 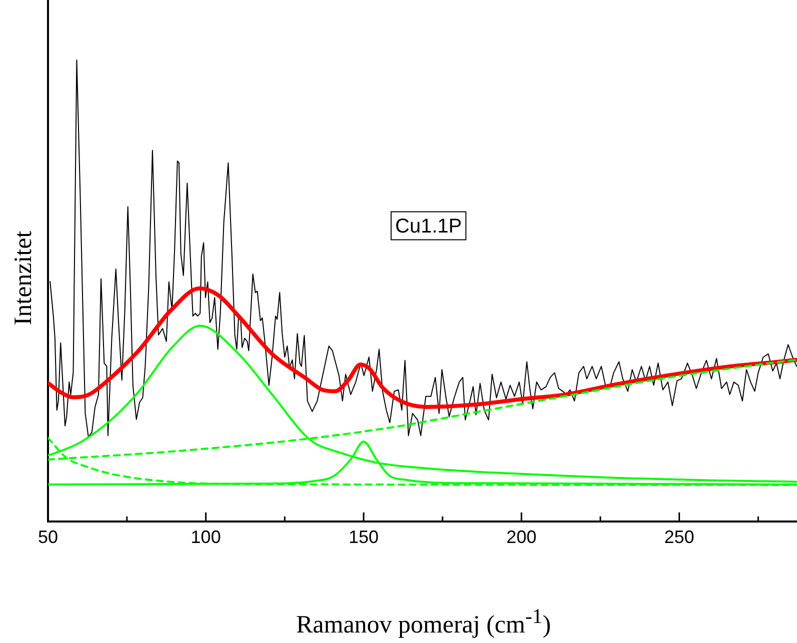 I want to click on y-axis-title: Intenzitet, so click(x=24, y=278).